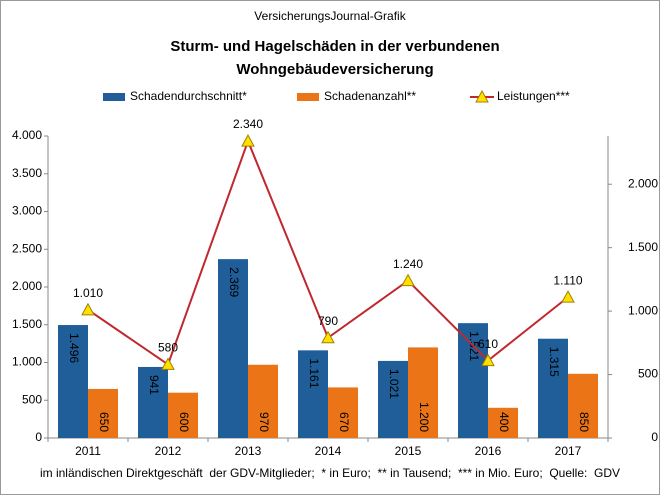 The height and width of the screenshot is (496, 661). Describe the element at coordinates (248, 451) in the screenshot. I see `x-tick-label: 2013` at that location.